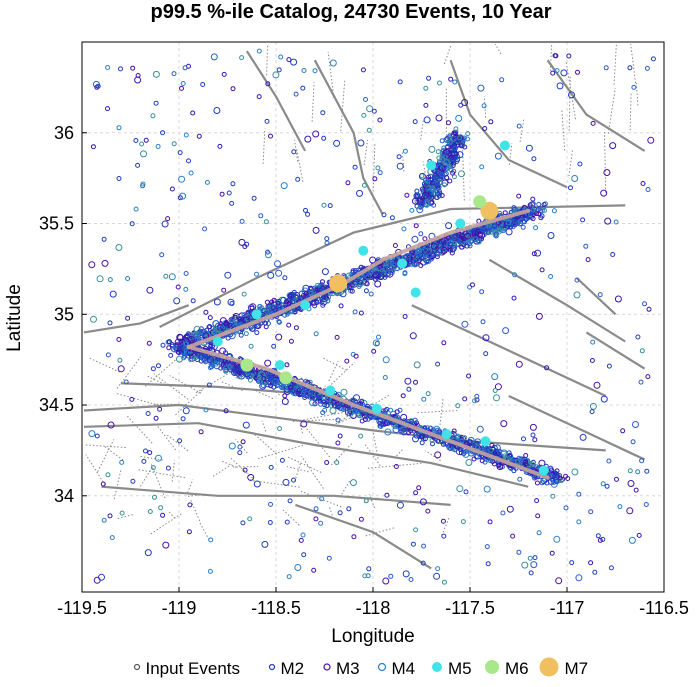 The width and height of the screenshot is (700, 687). Describe the element at coordinates (179, 608) in the screenshot. I see `x-tick-label: -119` at that location.